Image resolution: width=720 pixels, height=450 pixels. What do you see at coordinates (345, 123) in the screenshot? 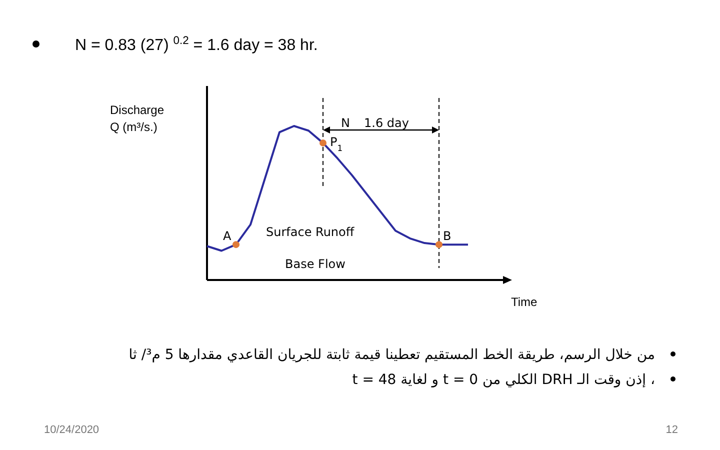
I see `annotation: N` at bounding box center [345, 123].